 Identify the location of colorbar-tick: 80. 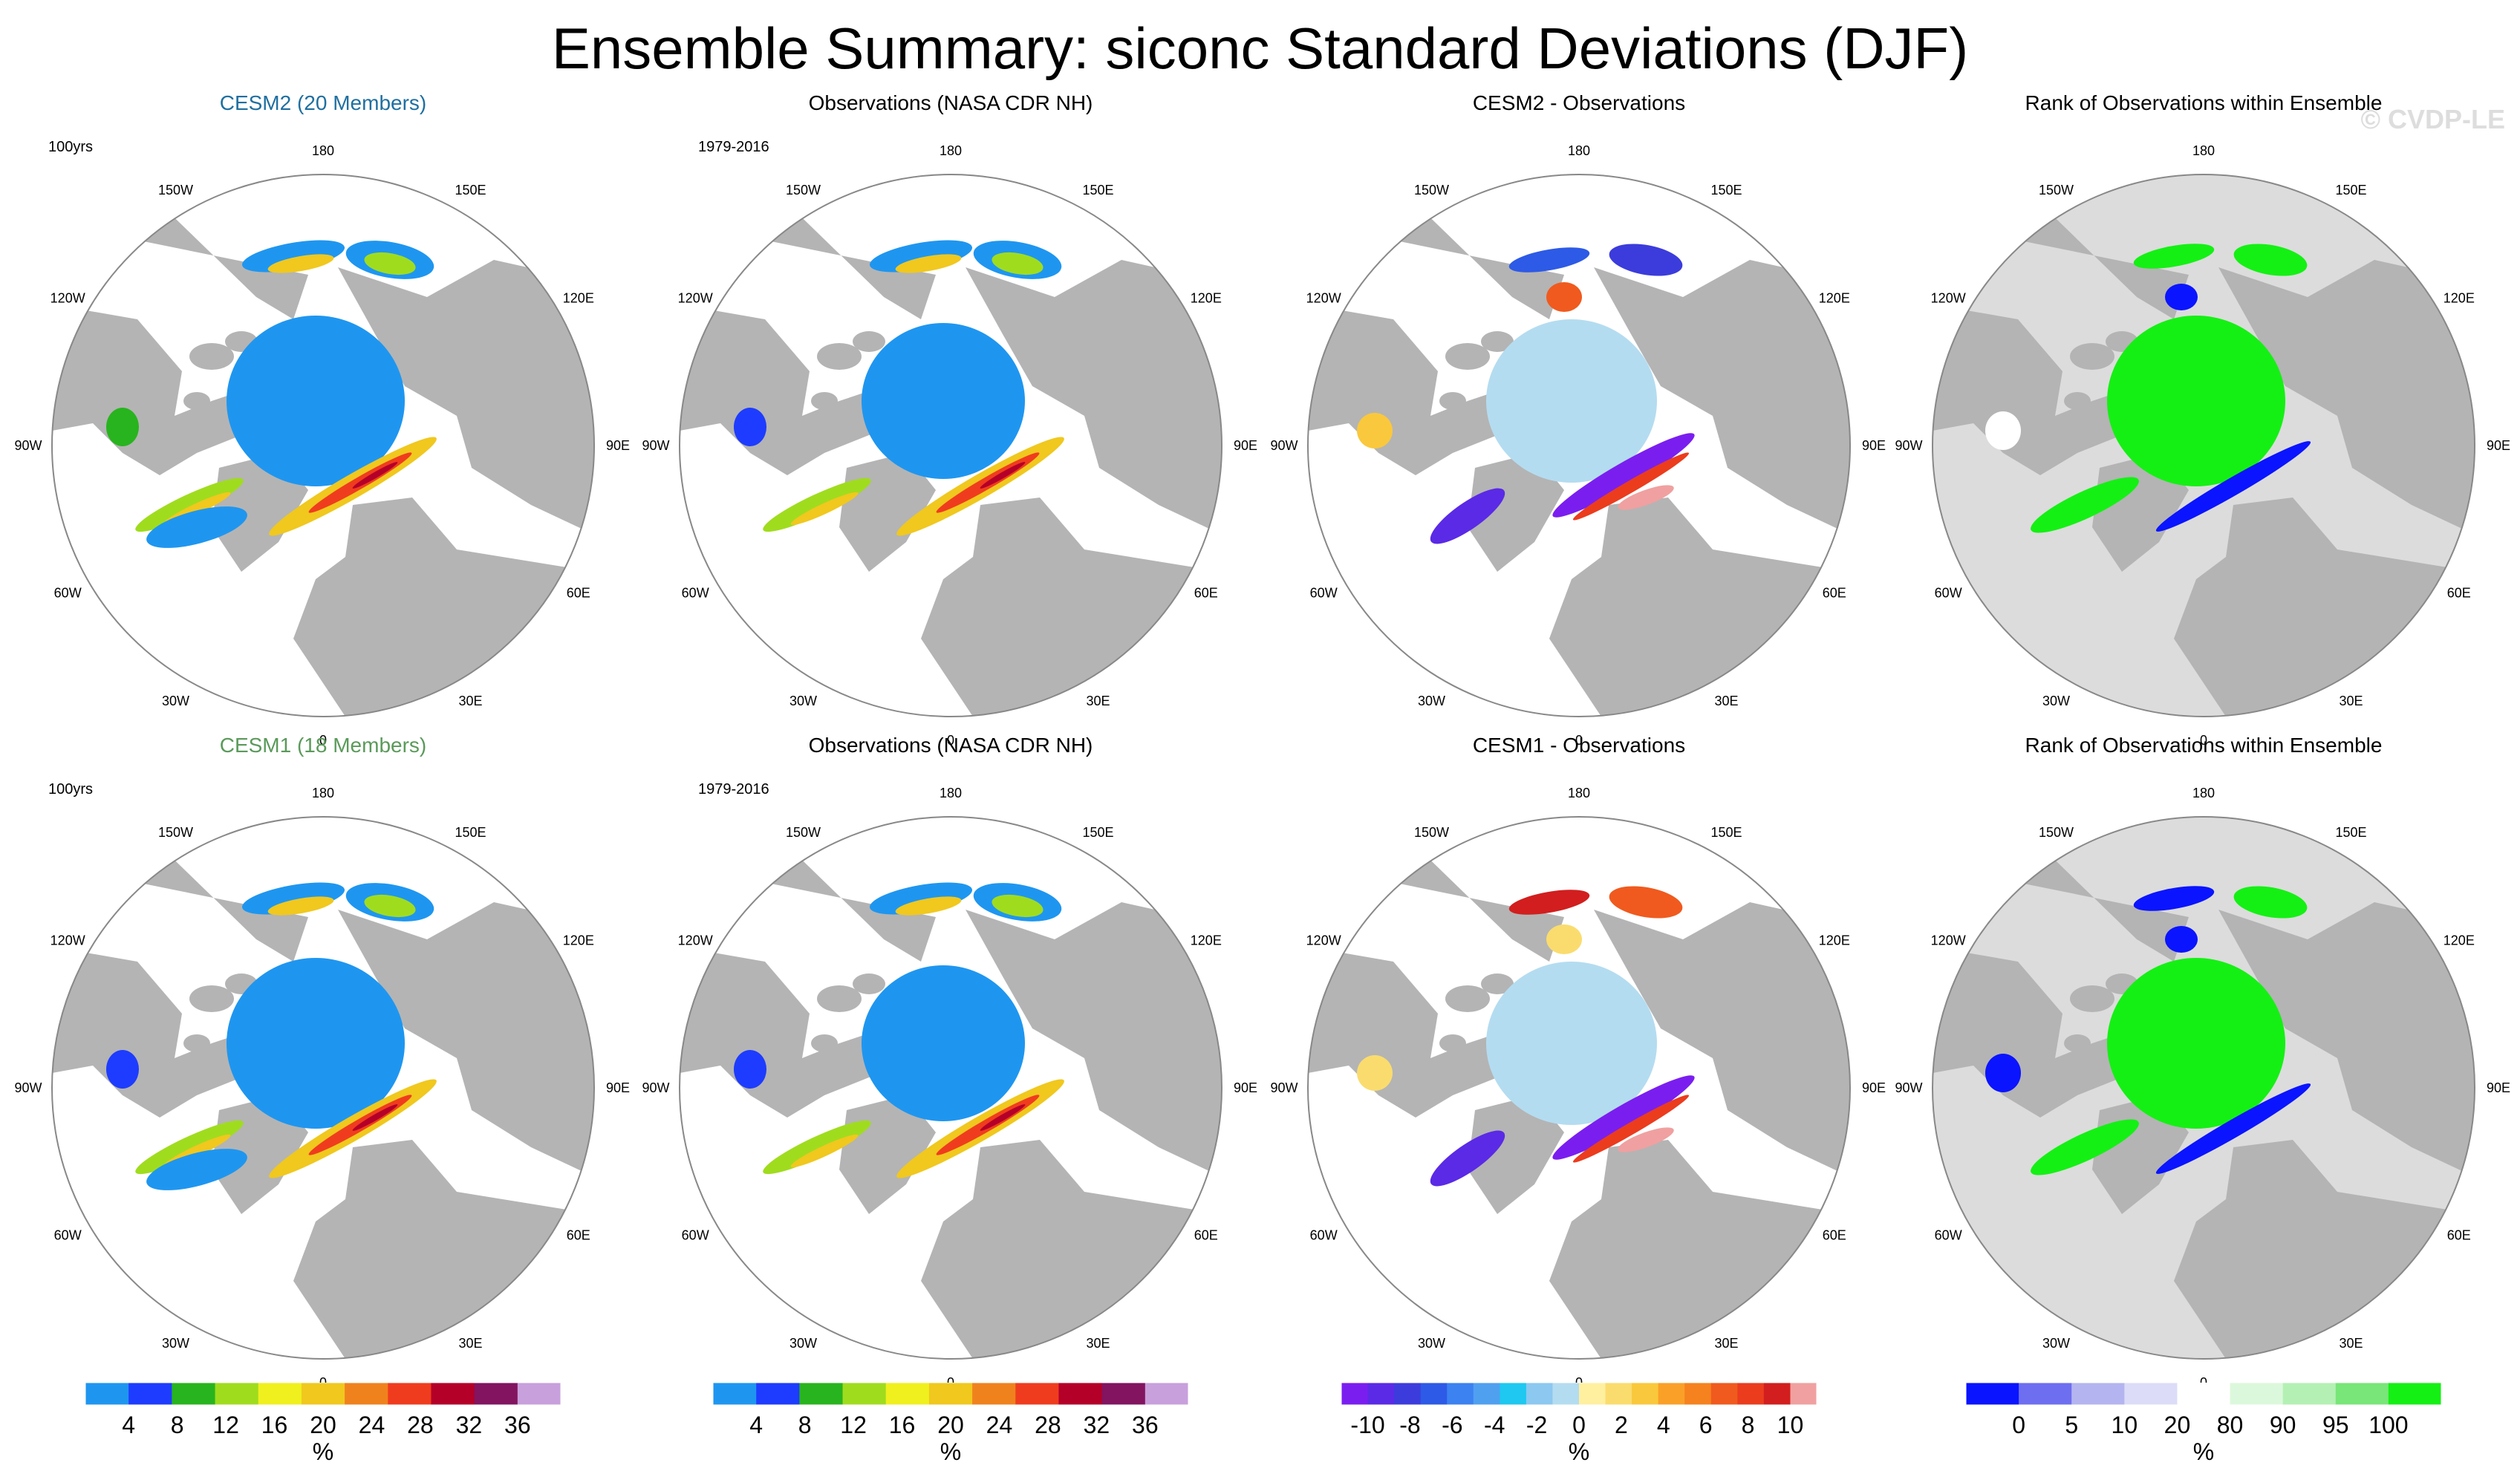
(2230, 1425).